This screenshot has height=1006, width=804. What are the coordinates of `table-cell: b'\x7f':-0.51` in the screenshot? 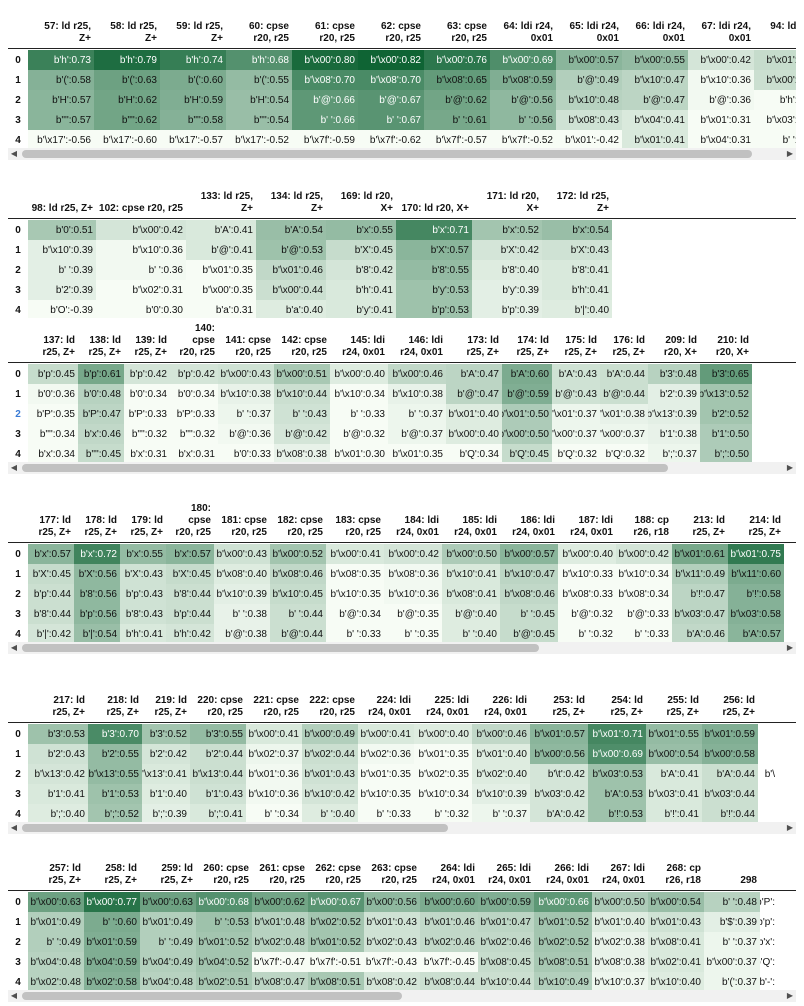 It's located at (336, 962).